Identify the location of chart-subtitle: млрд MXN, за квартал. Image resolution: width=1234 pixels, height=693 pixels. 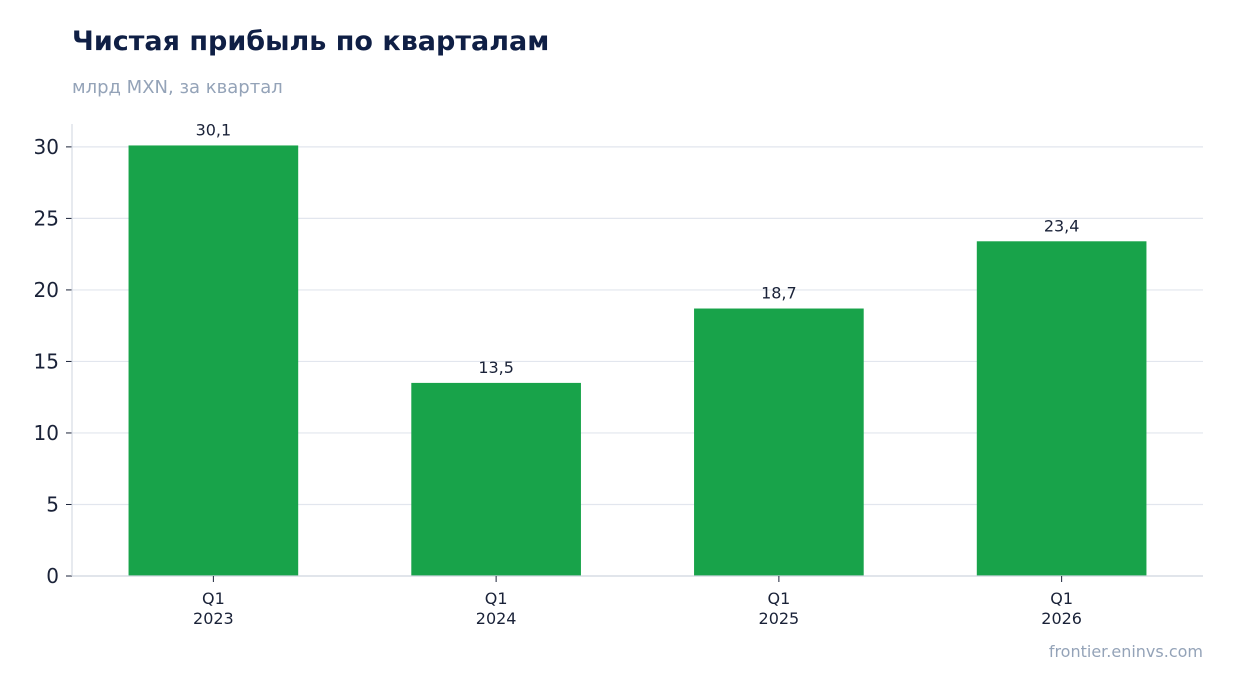
(177, 87).